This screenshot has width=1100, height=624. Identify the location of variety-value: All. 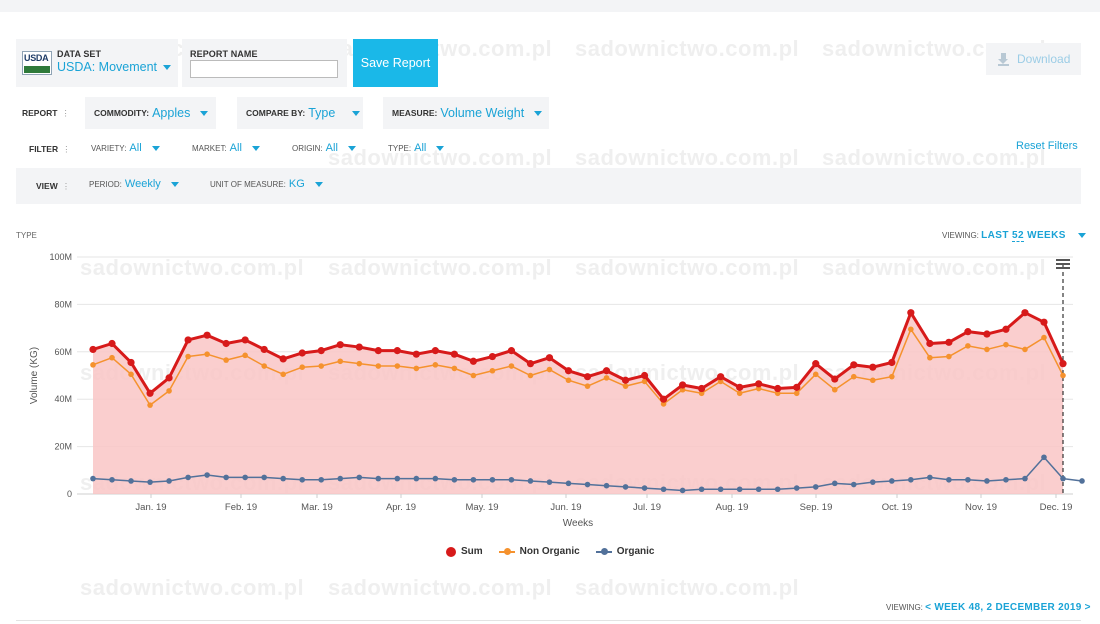
(135, 148).